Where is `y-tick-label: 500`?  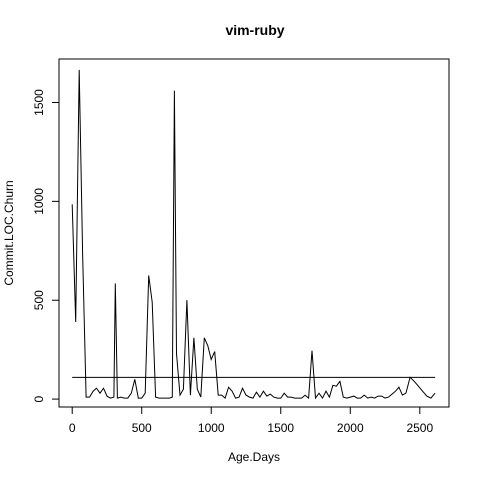
y-tick-label: 500 is located at coordinates (39, 300).